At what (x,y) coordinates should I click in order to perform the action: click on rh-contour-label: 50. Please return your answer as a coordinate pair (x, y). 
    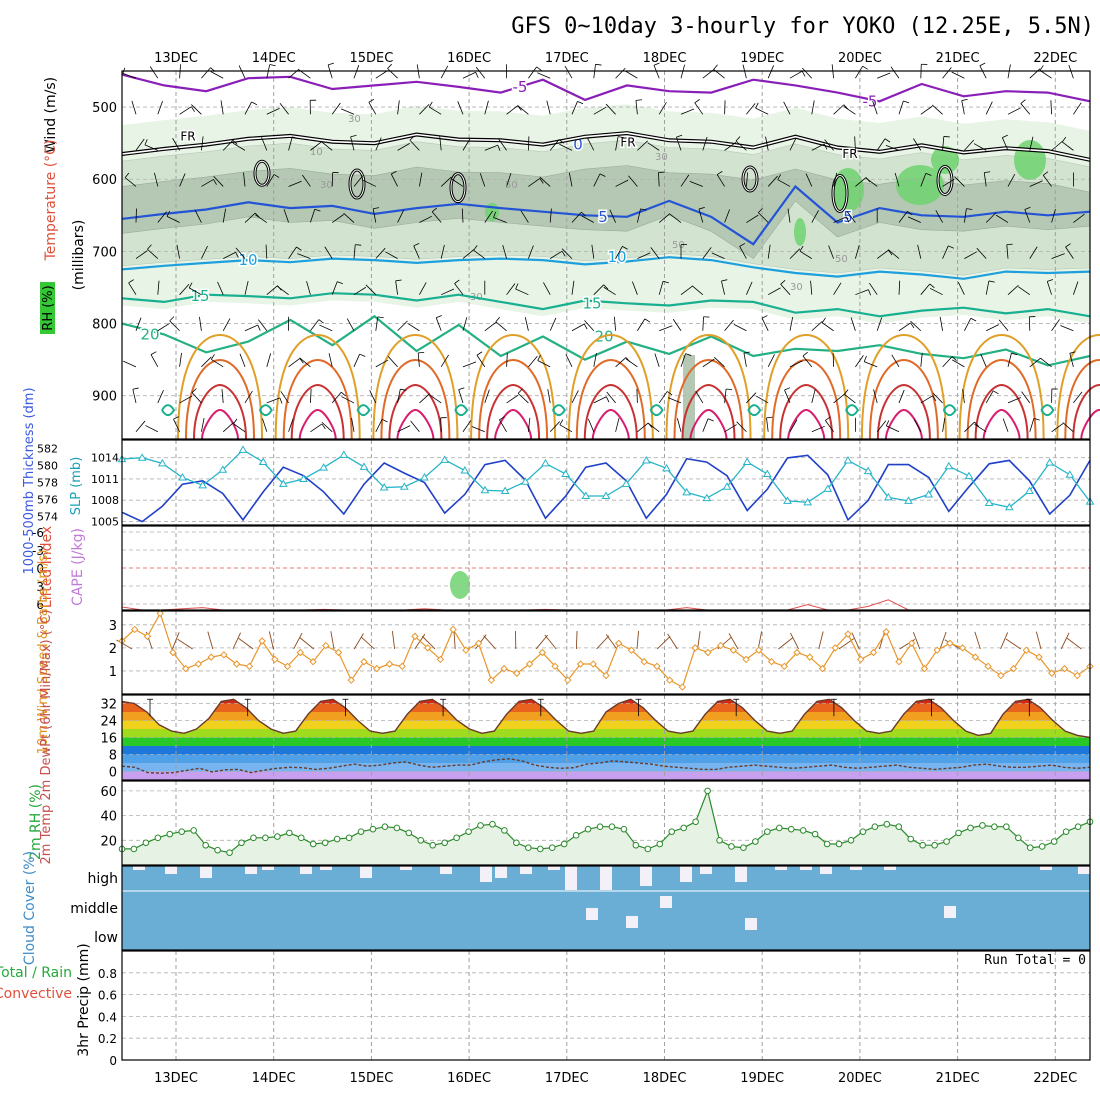
    Looking at the image, I should click on (678, 245).